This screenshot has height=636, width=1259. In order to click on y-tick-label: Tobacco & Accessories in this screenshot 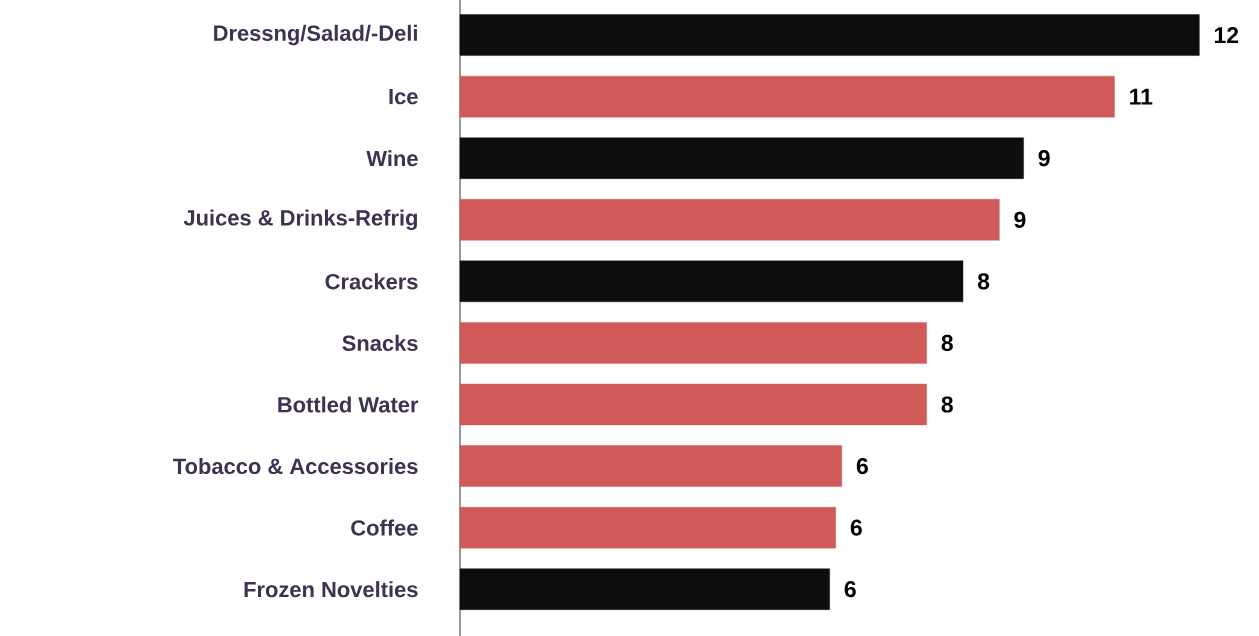, I will do `click(295, 466)`.